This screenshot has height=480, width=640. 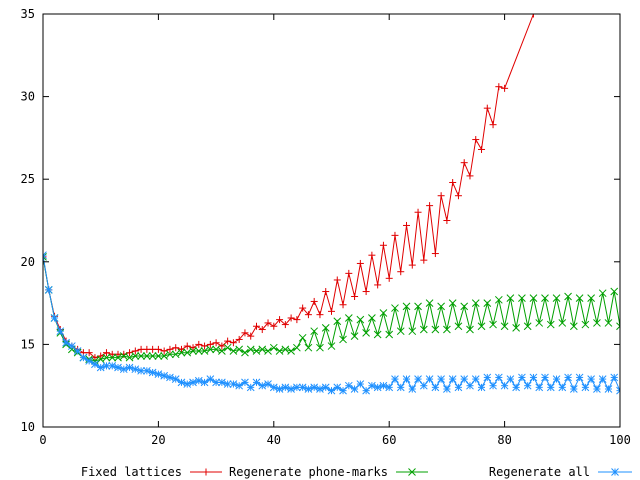 I want to click on legend-label: Regenerate all, so click(x=539, y=472).